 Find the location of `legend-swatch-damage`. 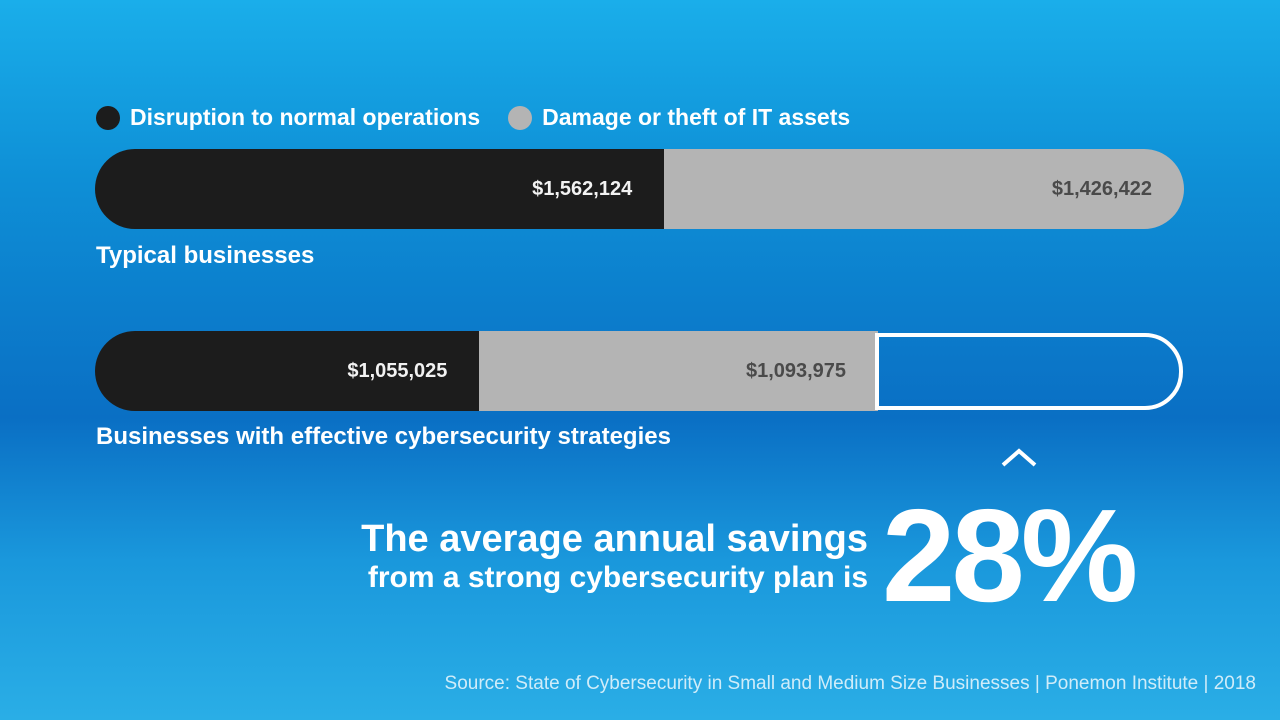

legend-swatch-damage is located at coordinates (520, 117).